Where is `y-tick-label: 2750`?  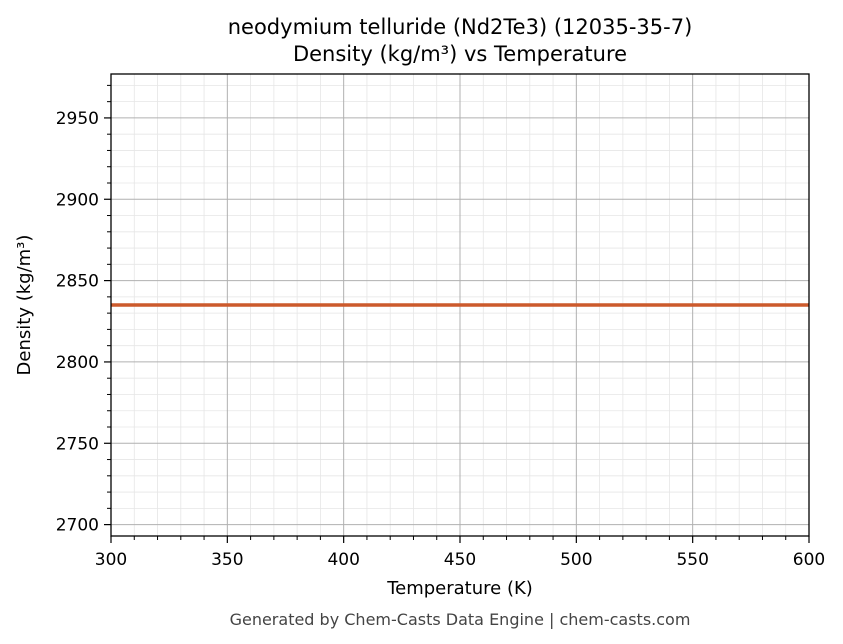 y-tick-label: 2750 is located at coordinates (77, 444).